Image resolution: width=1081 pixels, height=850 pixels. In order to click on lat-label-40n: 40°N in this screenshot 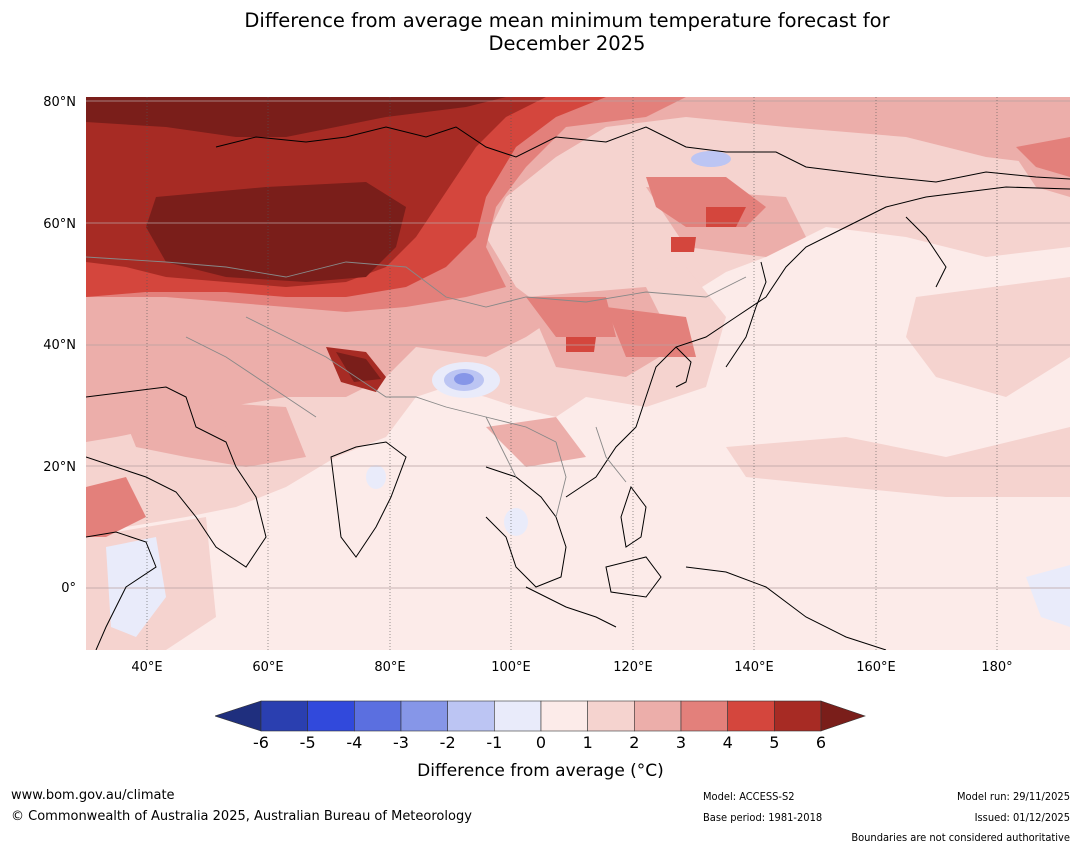, I will do `click(59, 345)`.